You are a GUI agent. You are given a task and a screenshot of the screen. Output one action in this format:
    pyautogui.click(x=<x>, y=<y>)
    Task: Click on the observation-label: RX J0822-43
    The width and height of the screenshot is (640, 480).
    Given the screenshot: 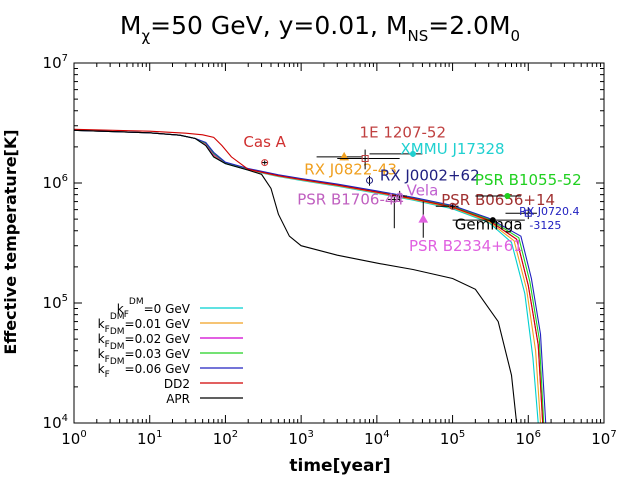 What is the action you would take?
    pyautogui.click(x=350, y=169)
    